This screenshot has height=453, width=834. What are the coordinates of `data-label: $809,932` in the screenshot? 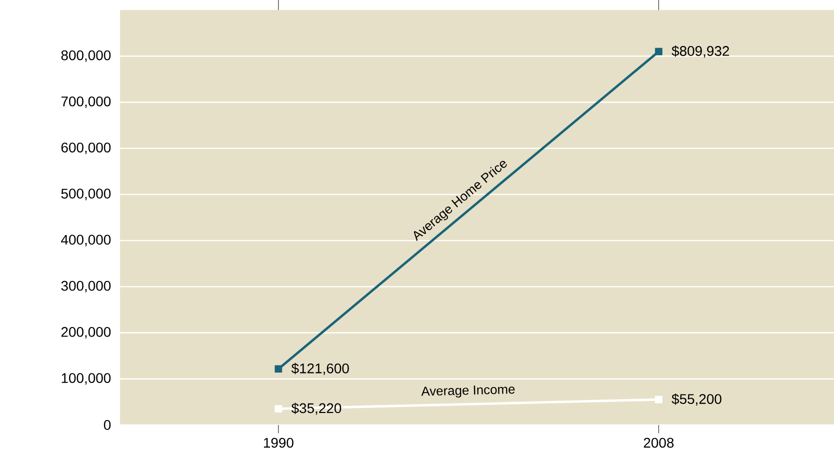 It's located at (700, 51).